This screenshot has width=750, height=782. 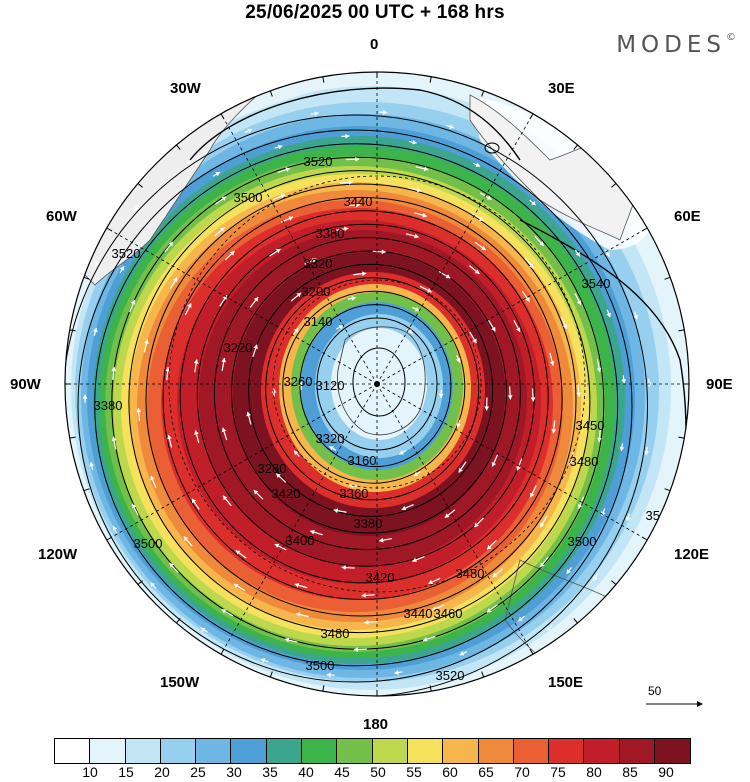 What do you see at coordinates (330, 438) in the screenshot?
I see `contour-label: 3320` at bounding box center [330, 438].